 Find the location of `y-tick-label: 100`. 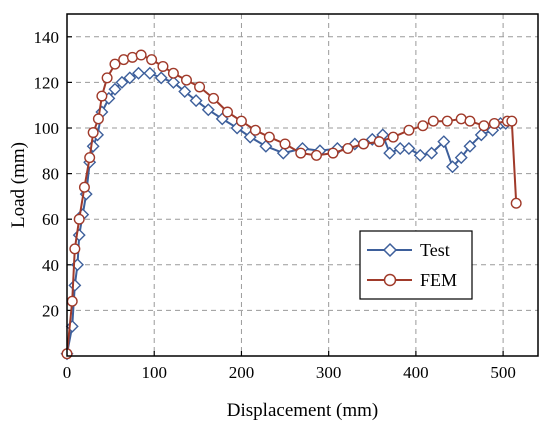

y-tick-label: 100 is located at coordinates (47, 128).